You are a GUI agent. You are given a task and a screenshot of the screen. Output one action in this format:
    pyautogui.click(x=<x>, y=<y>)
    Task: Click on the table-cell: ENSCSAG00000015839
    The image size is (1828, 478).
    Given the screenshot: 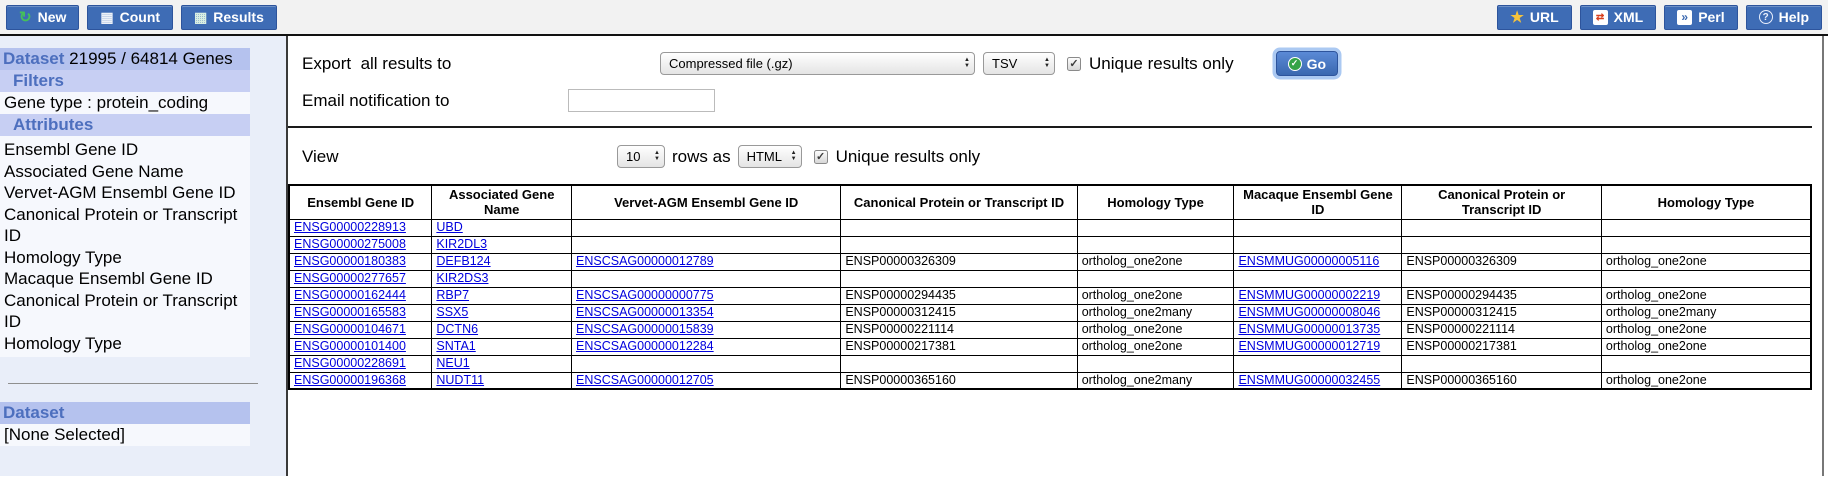 What is the action you would take?
    pyautogui.click(x=706, y=329)
    